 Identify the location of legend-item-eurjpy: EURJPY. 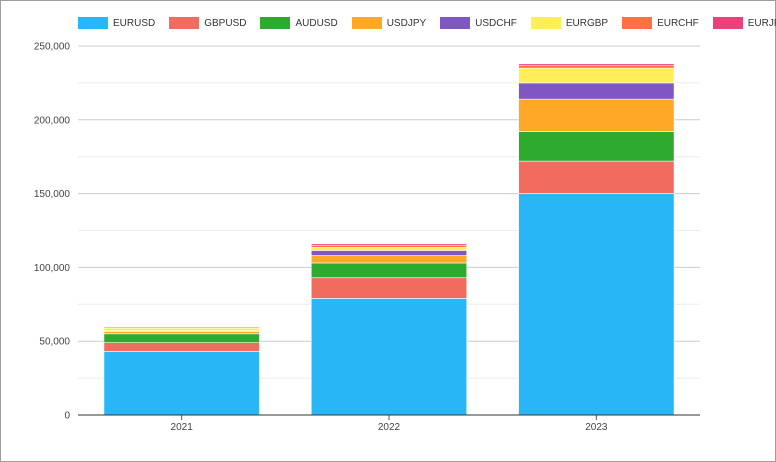
(744, 23).